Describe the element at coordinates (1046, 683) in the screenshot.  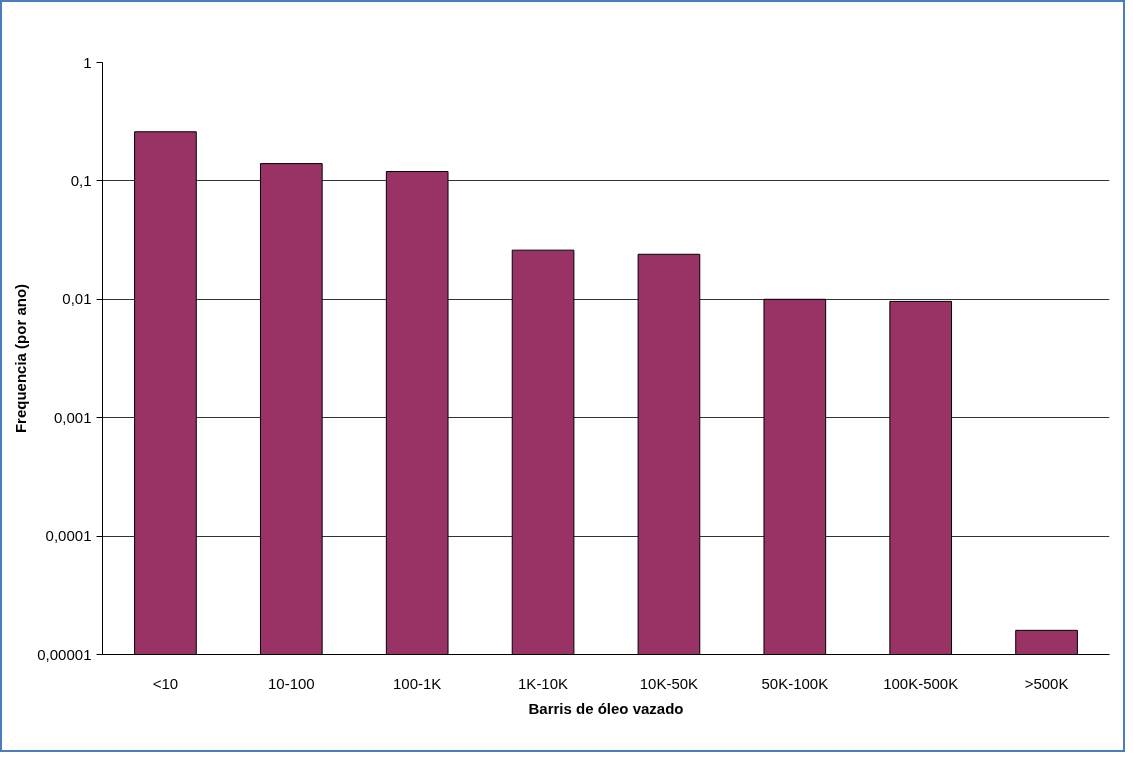
I see `x-tick-label: >500K` at that location.